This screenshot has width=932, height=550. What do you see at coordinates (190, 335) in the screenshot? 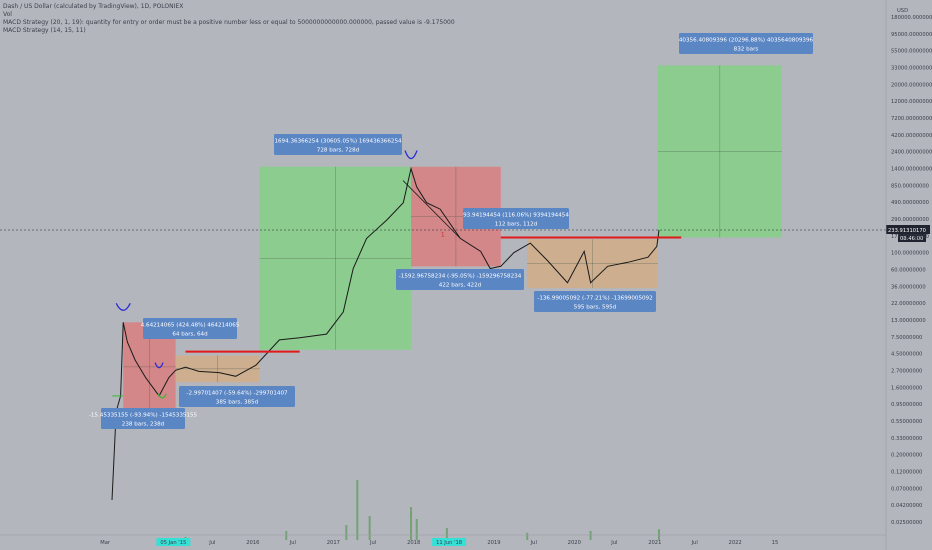
I see `measurement-line2: 64 bars, 64d` at bounding box center [190, 335].